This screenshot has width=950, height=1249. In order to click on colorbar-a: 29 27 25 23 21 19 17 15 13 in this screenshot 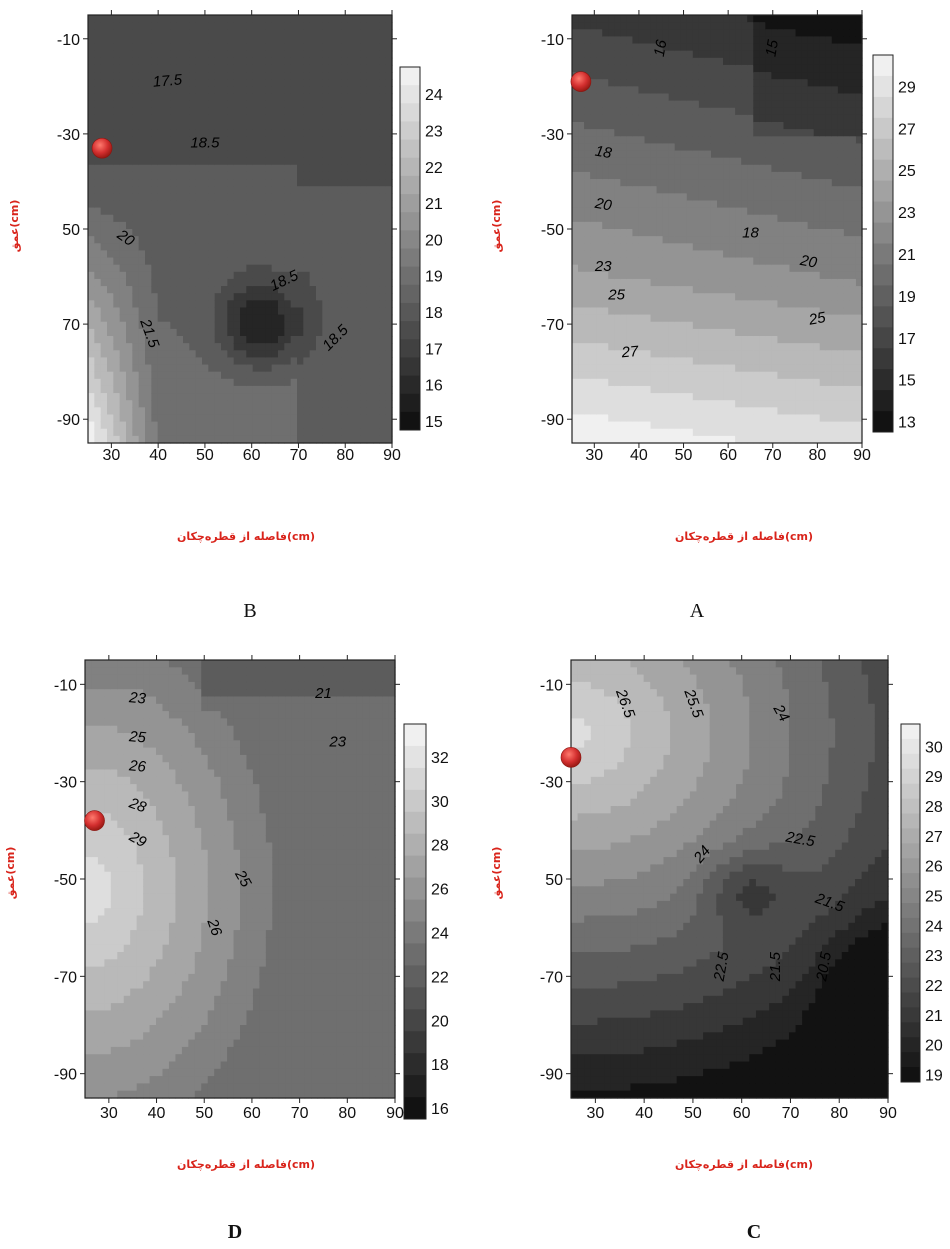, I will do `click(894, 243)`.